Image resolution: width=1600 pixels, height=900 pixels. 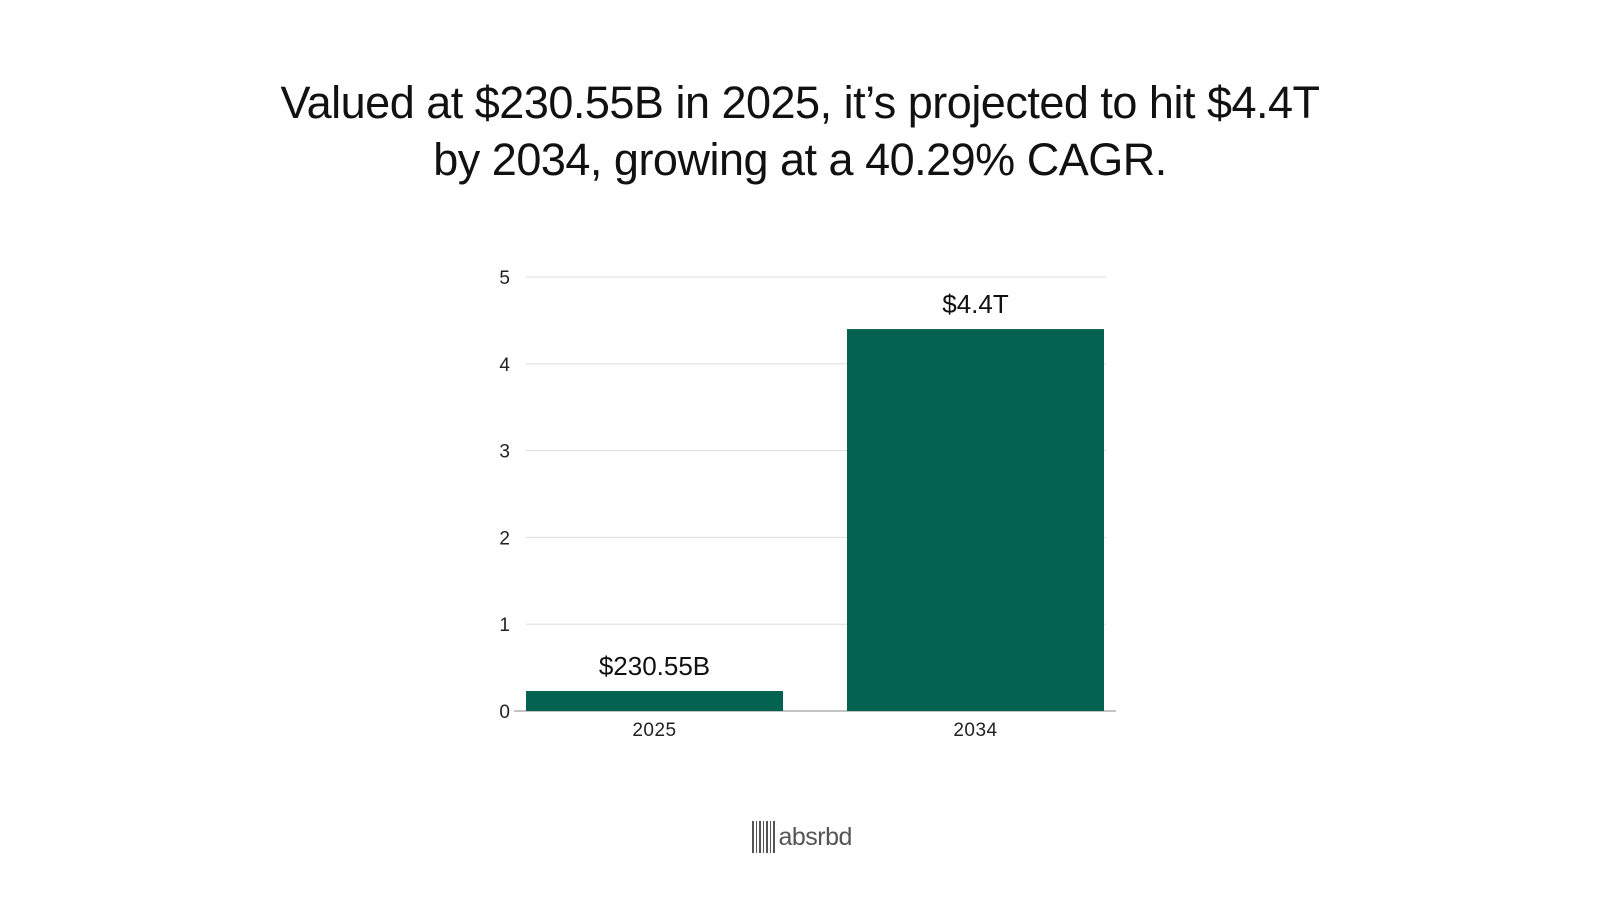 I want to click on y-tick-label: 5, so click(x=504, y=278).